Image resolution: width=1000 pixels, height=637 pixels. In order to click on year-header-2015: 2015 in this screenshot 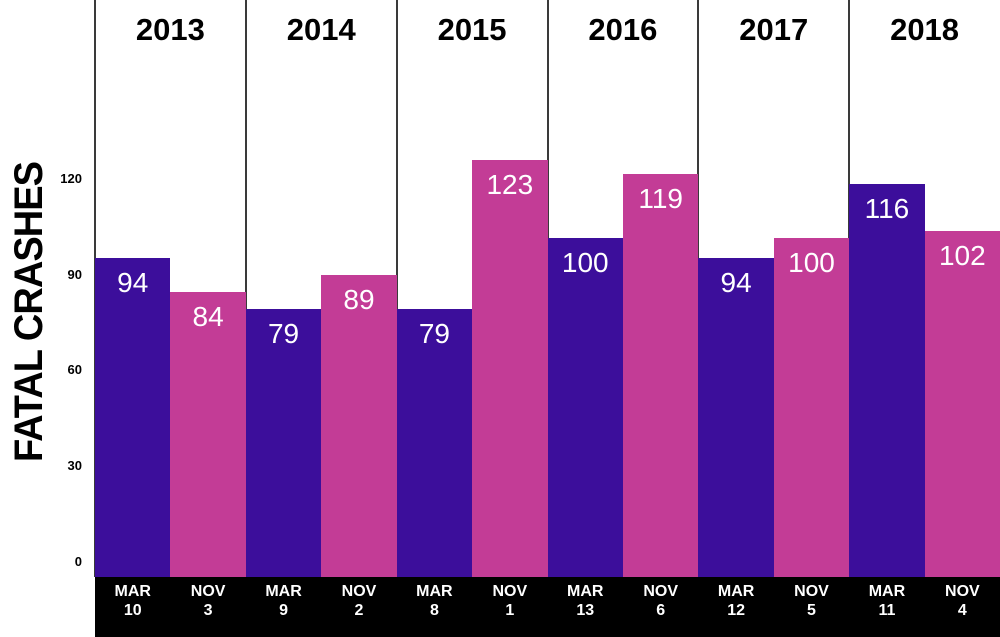, I will do `click(472, 29)`.